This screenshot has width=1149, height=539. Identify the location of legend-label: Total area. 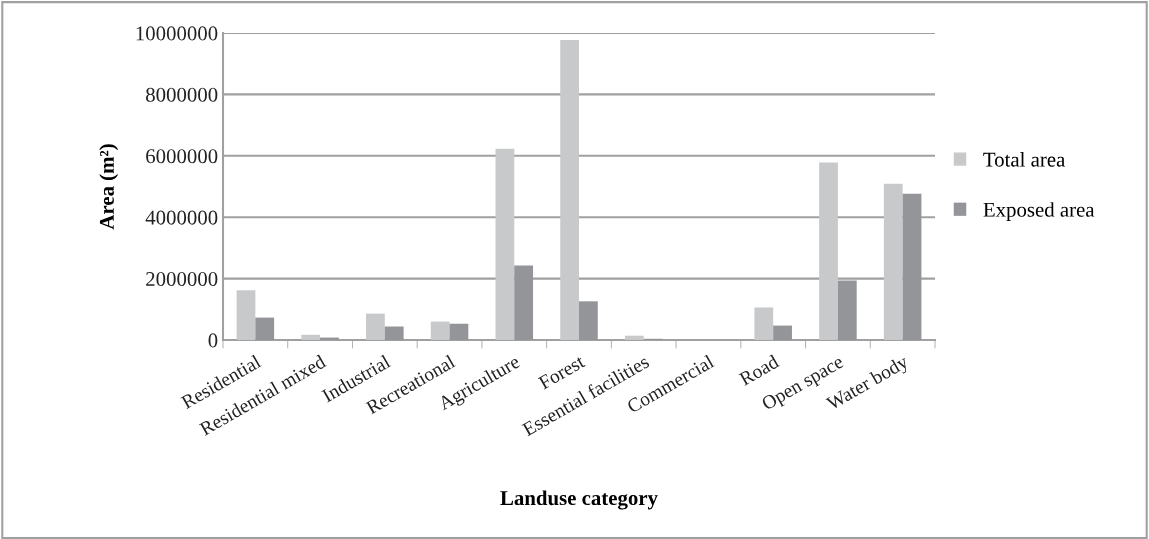
(1024, 159).